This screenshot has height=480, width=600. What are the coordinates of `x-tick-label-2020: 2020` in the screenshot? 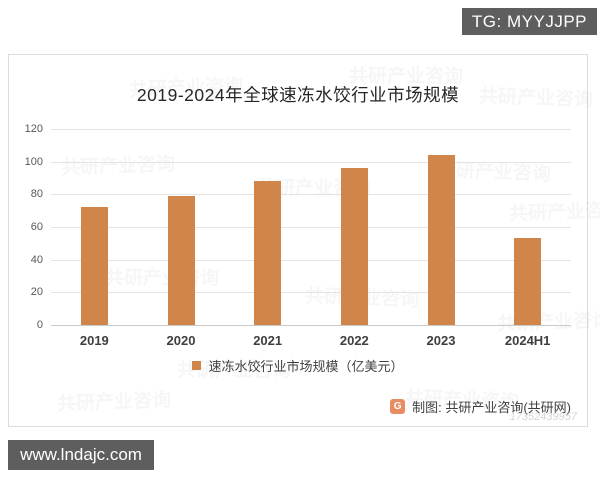 It's located at (181, 340).